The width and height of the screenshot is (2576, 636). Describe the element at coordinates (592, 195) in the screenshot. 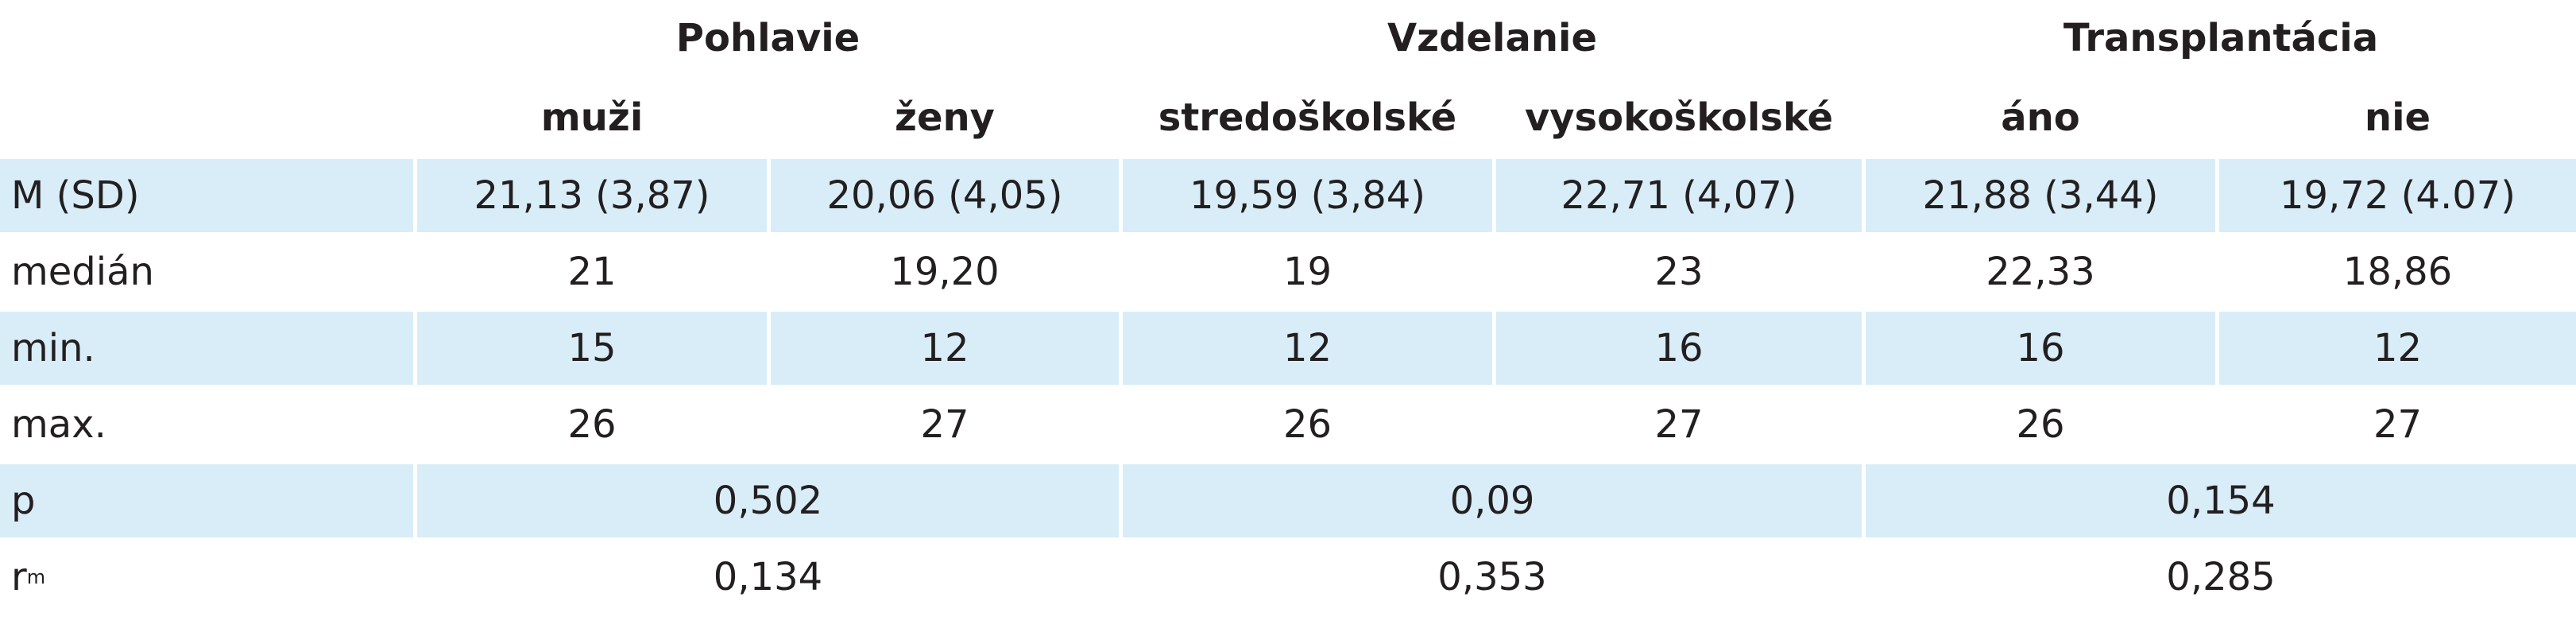

I see `table-cell: 21,13 (3,87)` at that location.